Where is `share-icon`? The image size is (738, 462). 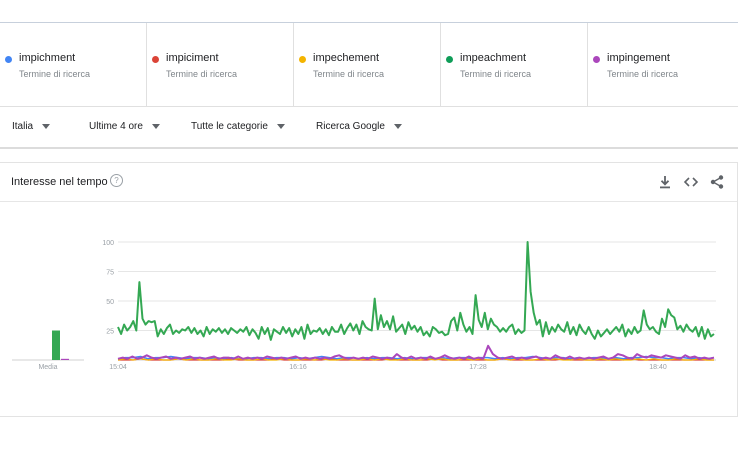
share-icon is located at coordinates (717, 182).